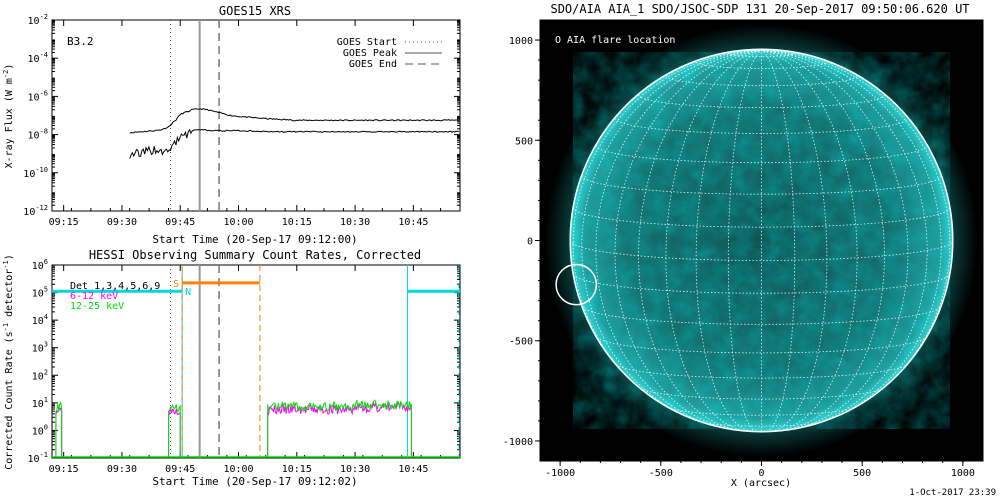 Image resolution: width=1000 pixels, height=504 pixels. What do you see at coordinates (297, 222) in the screenshot?
I see `goes-x-tick-label: 10:15` at bounding box center [297, 222].